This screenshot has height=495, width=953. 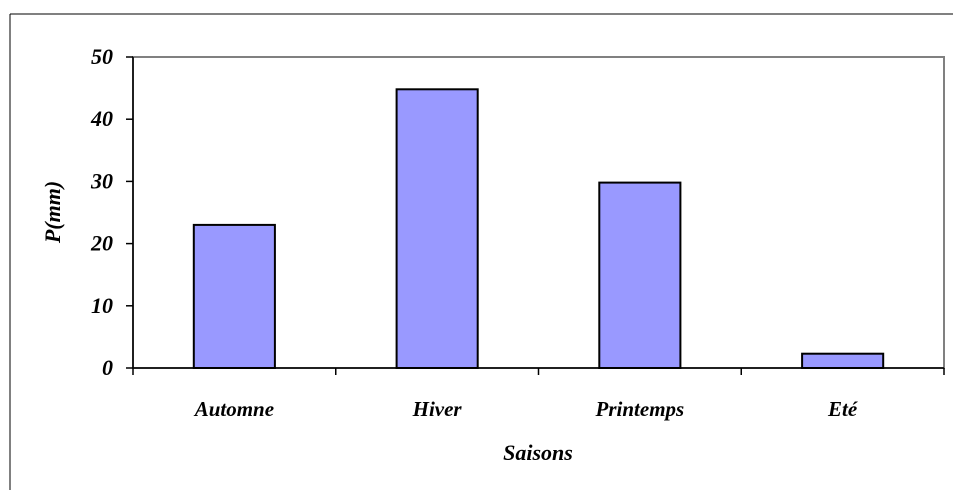 I want to click on y-tick-label: 10, so click(x=102, y=305).